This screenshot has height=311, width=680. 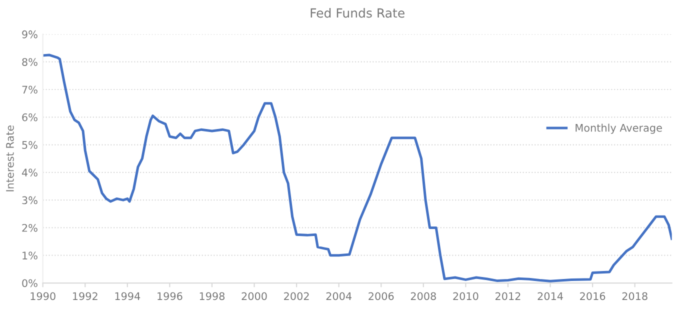 What do you see at coordinates (127, 296) in the screenshot?
I see `x-tick-label: 1994` at bounding box center [127, 296].